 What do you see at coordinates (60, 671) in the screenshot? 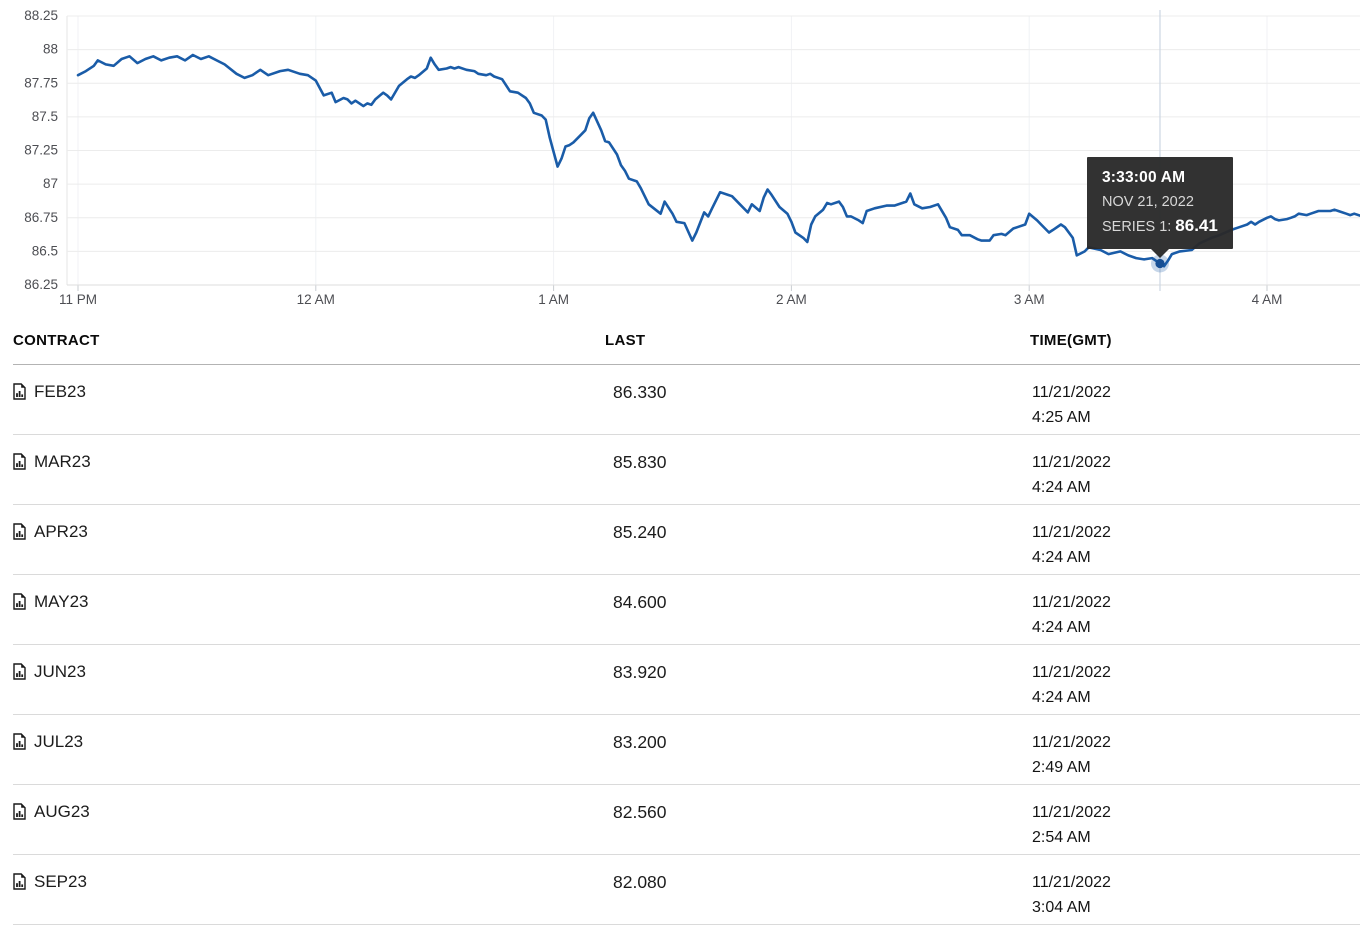
I see `contract-name: JUN23` at bounding box center [60, 671].